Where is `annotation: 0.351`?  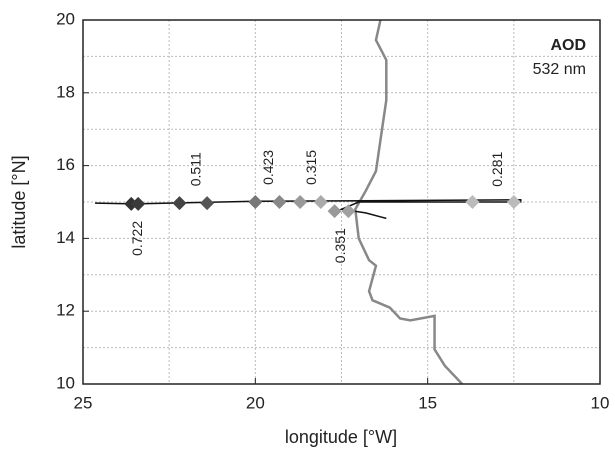
annotation: 0.351 is located at coordinates (340, 245).